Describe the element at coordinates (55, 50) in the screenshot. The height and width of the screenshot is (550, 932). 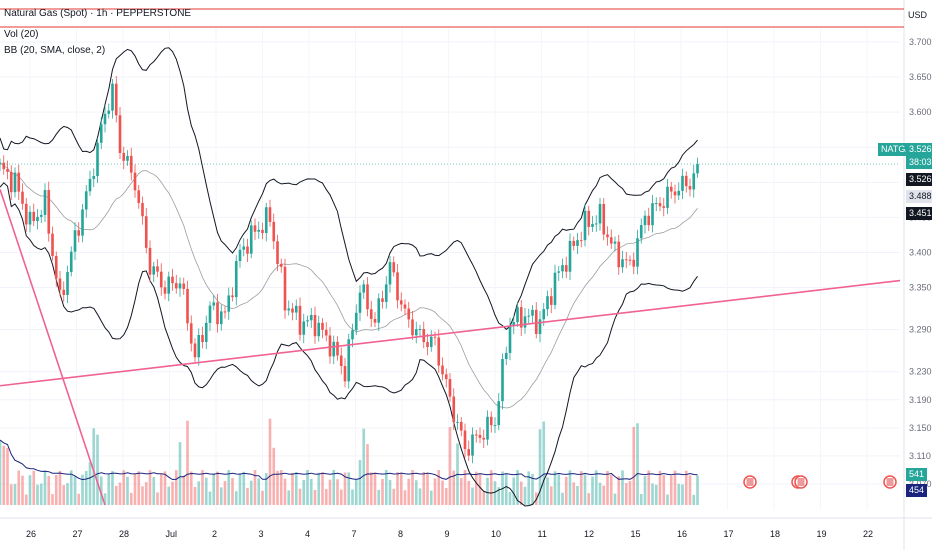
I see `bb-indicator-label: BB (20, SMA, close, 2)` at that location.